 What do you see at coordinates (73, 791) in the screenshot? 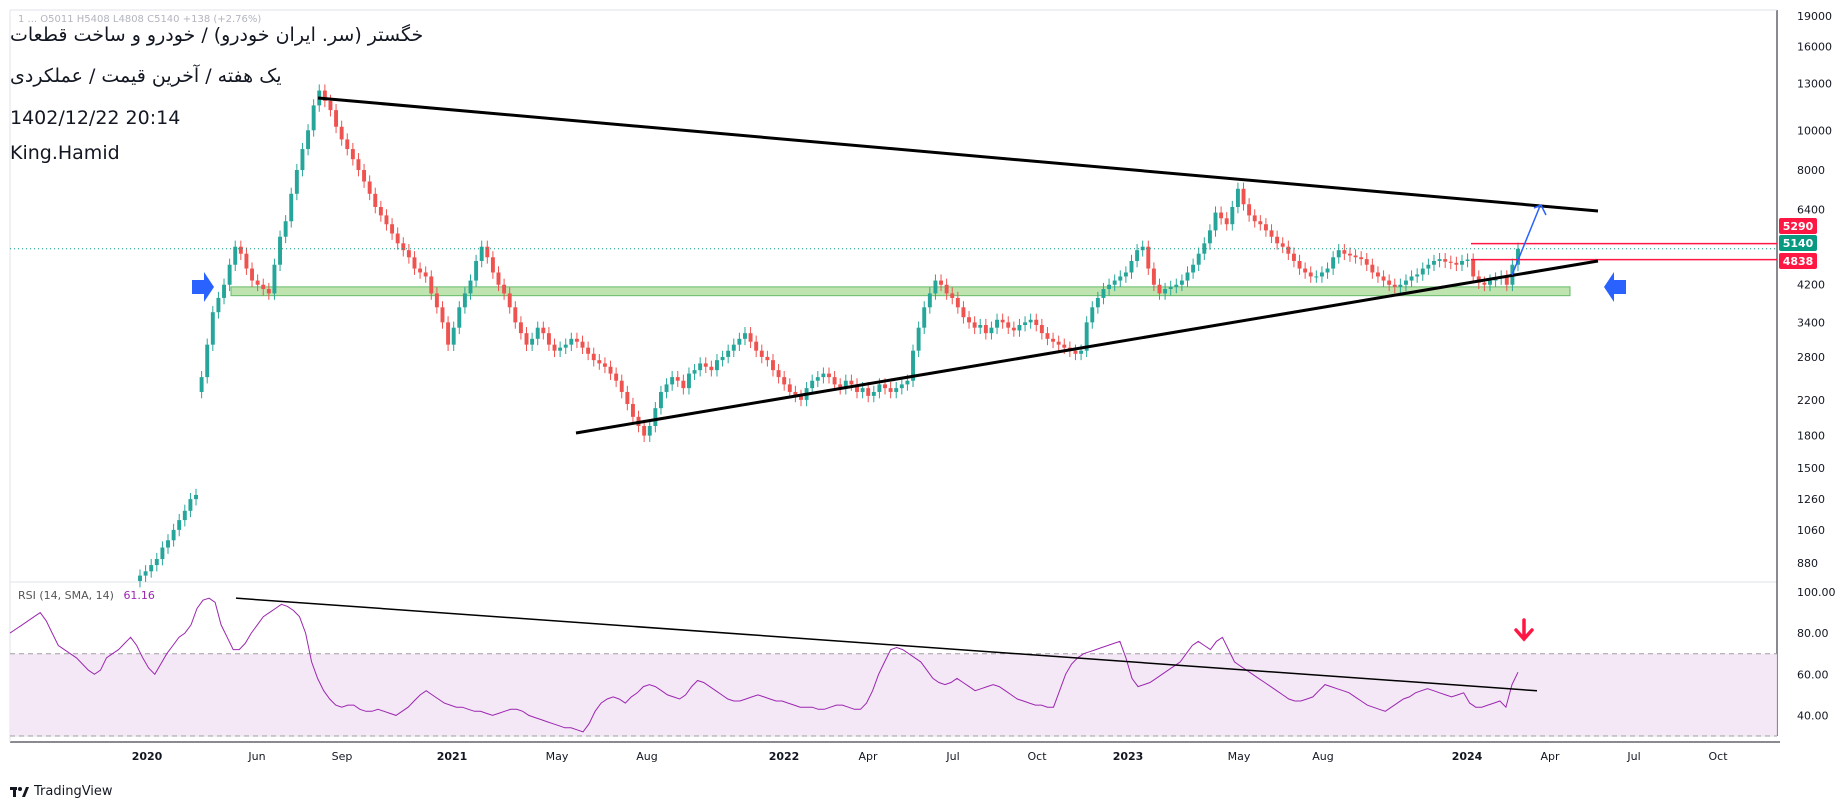
I see `tradingview-brand: TradingView` at bounding box center [73, 791].